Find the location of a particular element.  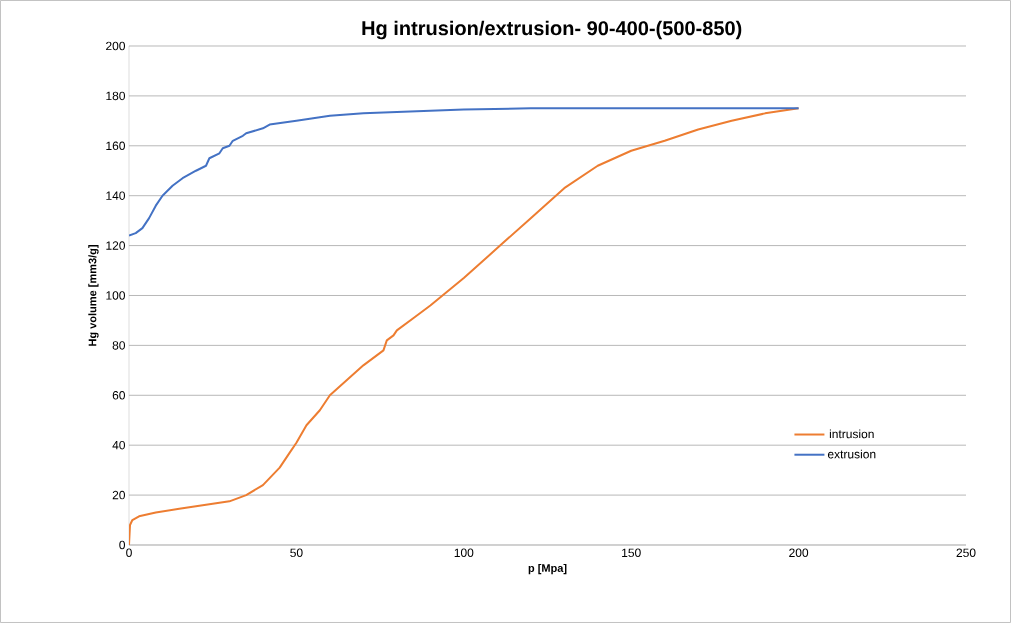

y-tick-label: 140 is located at coordinates (116, 195).